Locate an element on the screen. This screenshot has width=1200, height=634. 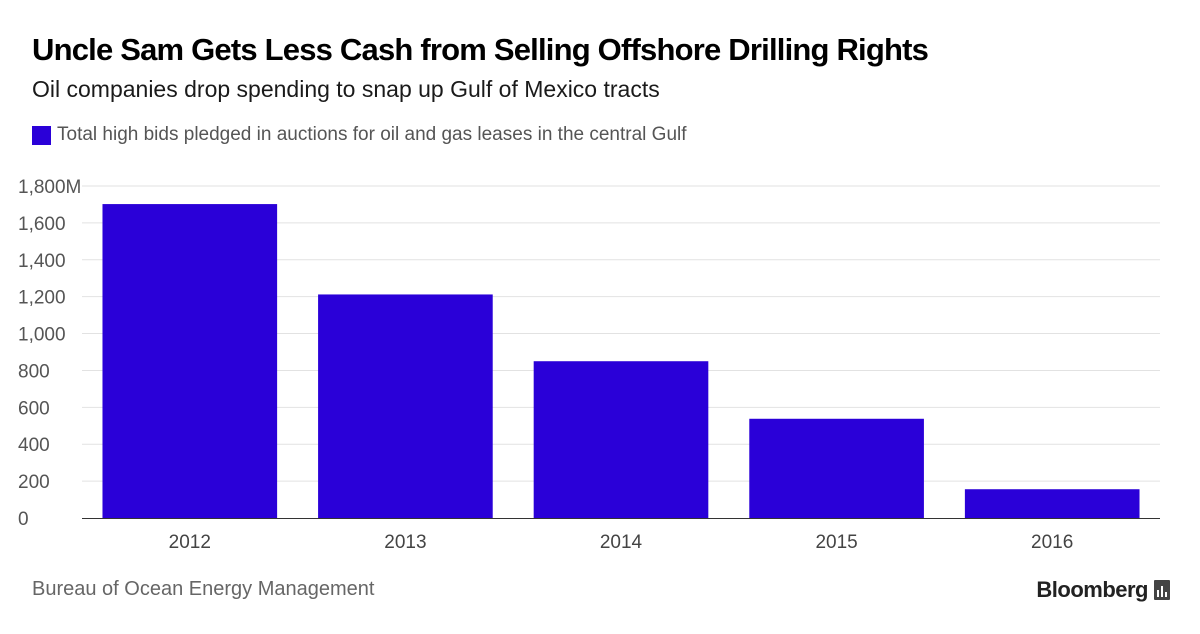
y-tick-label: 600 is located at coordinates (34, 408).